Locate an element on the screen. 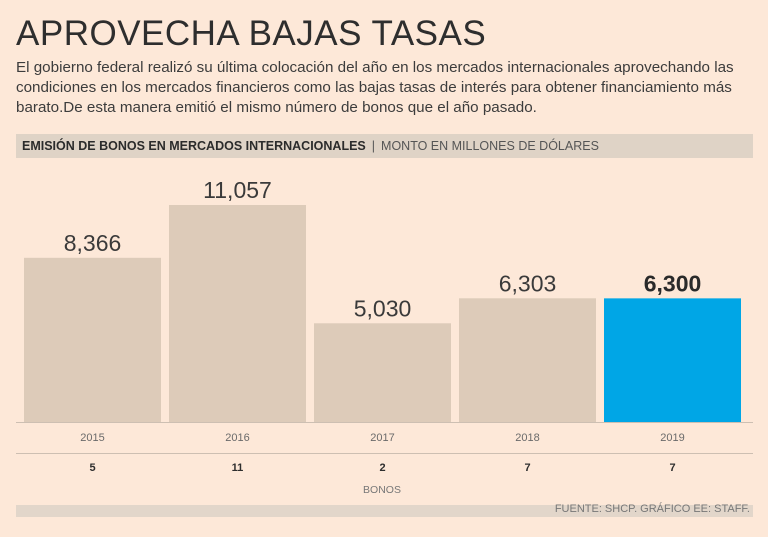  bar-2015 is located at coordinates (92, 339).